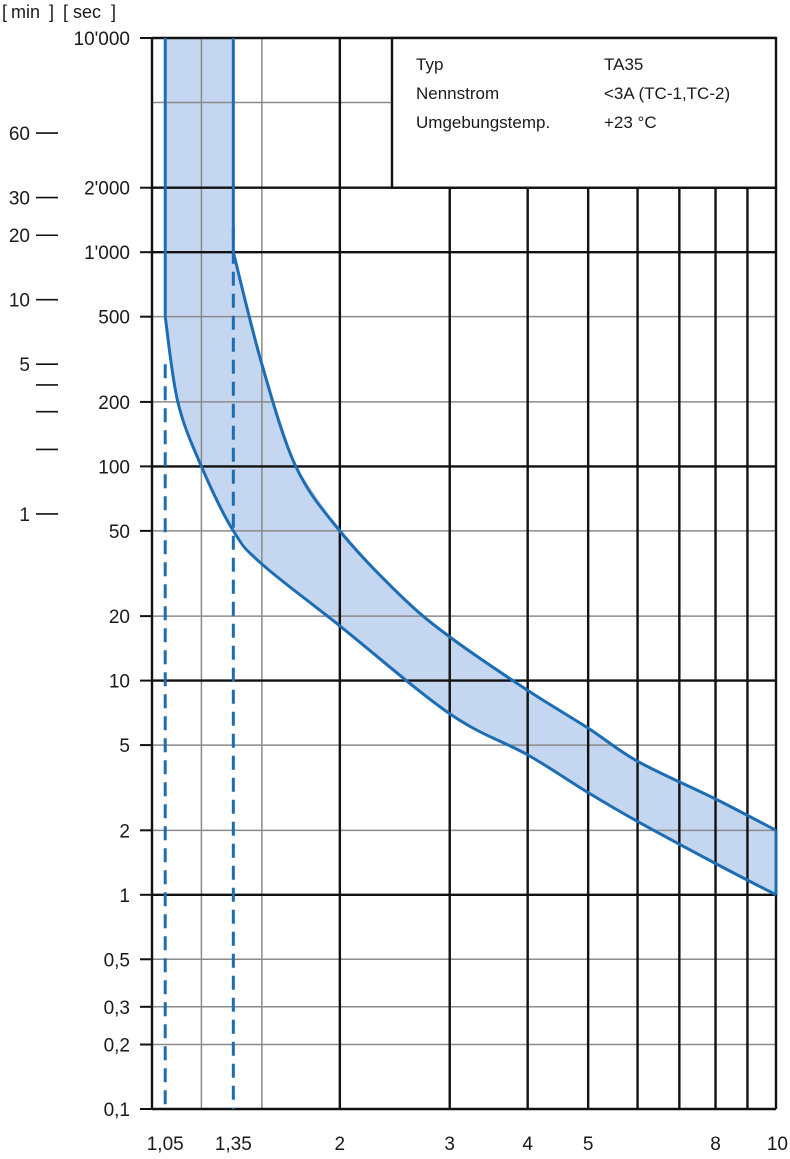  I want to click on min-tick-label: 5, so click(24, 365).